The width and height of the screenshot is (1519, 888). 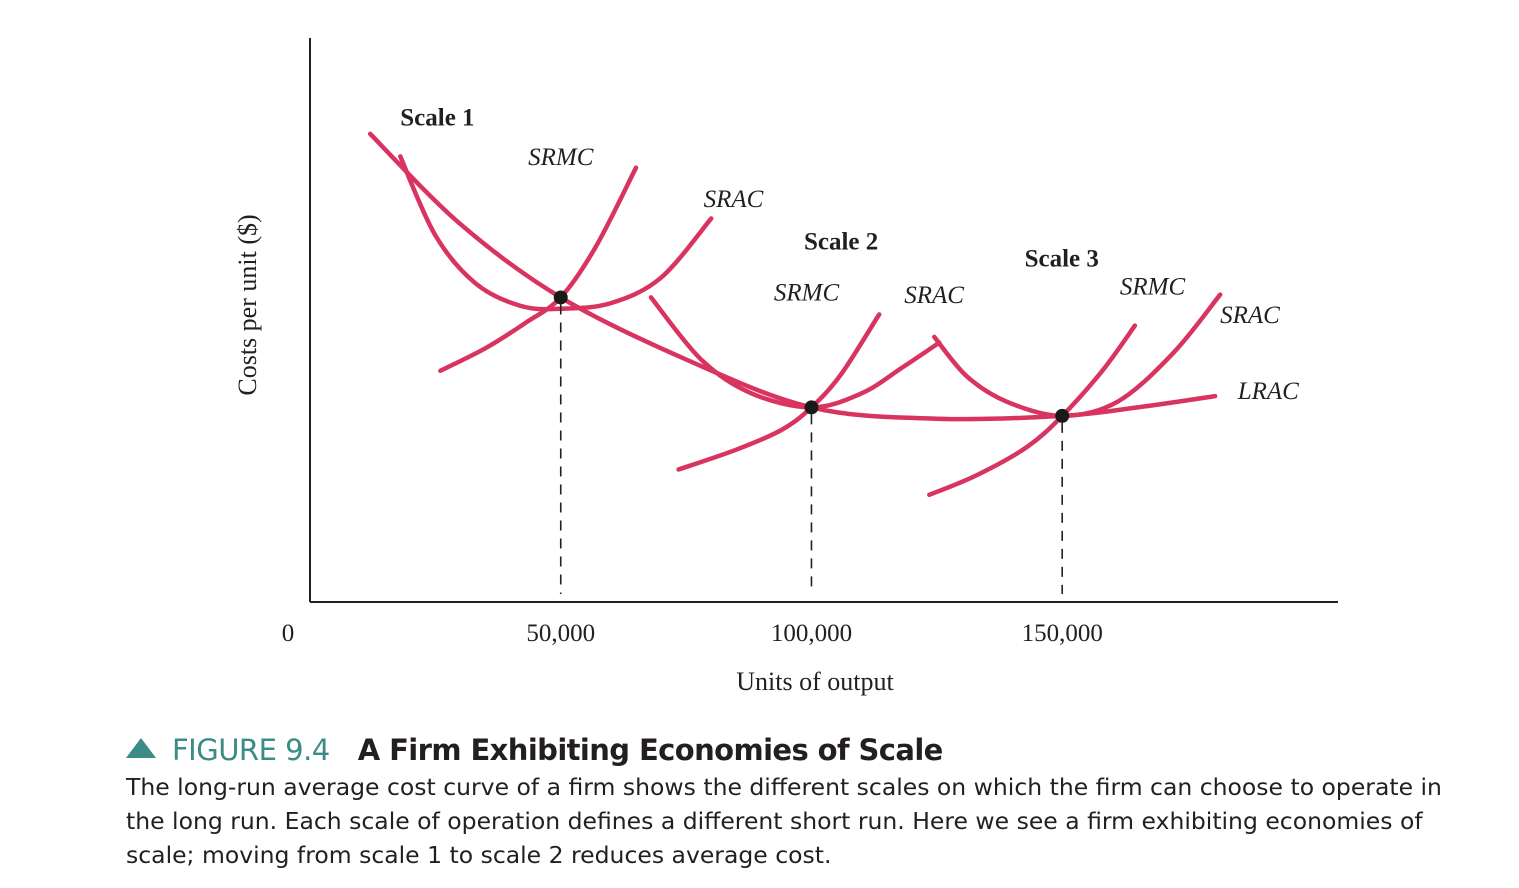 I want to click on srmc-scale-1-curve, so click(x=538, y=269).